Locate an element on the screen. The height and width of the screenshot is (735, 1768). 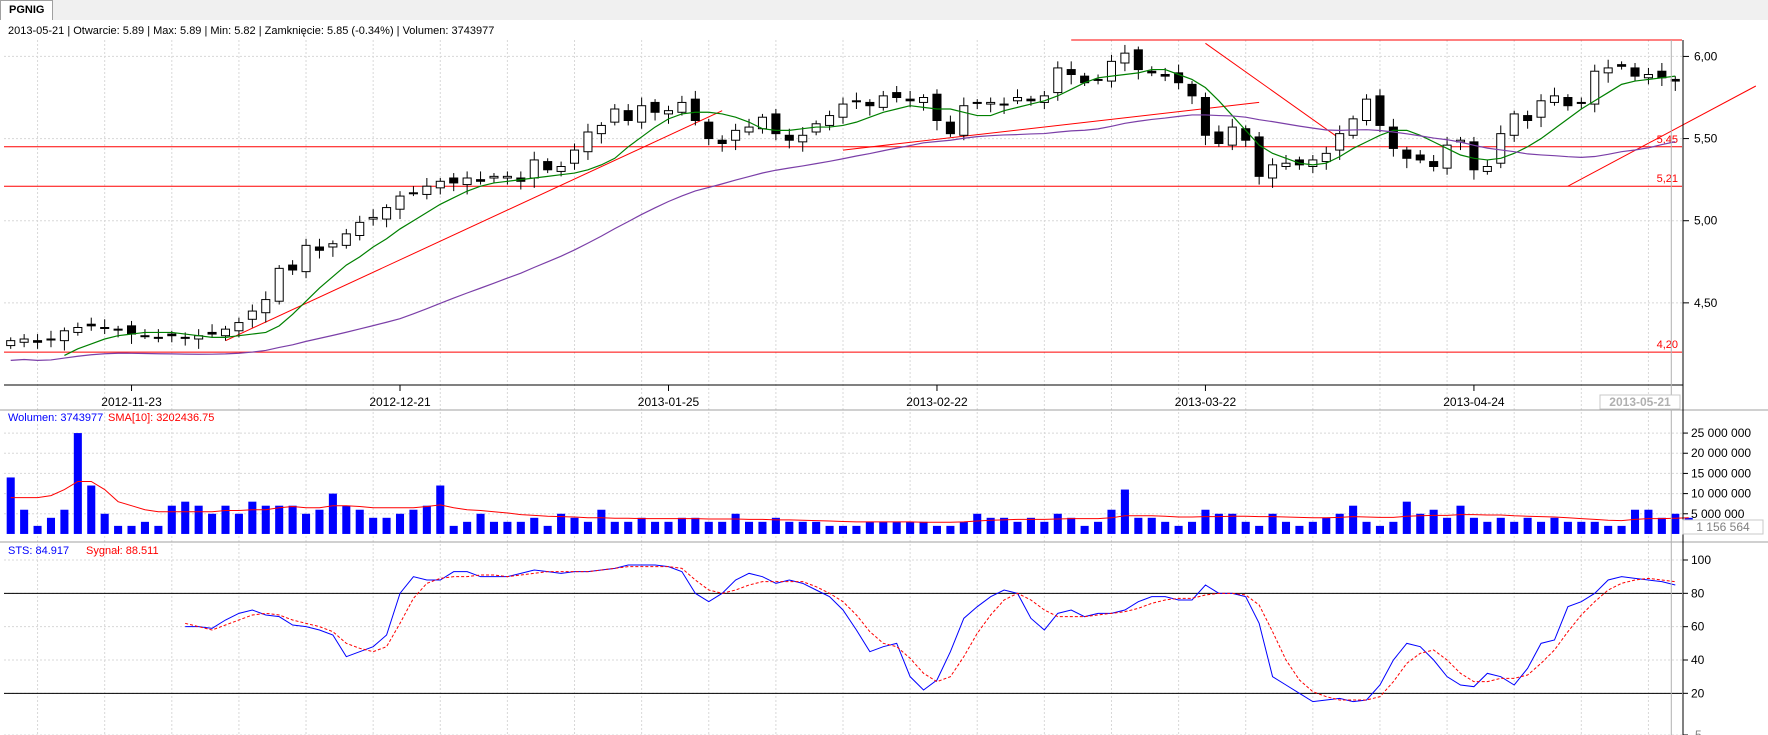
support-line-label: 4,20 is located at coordinates (1667, 345).